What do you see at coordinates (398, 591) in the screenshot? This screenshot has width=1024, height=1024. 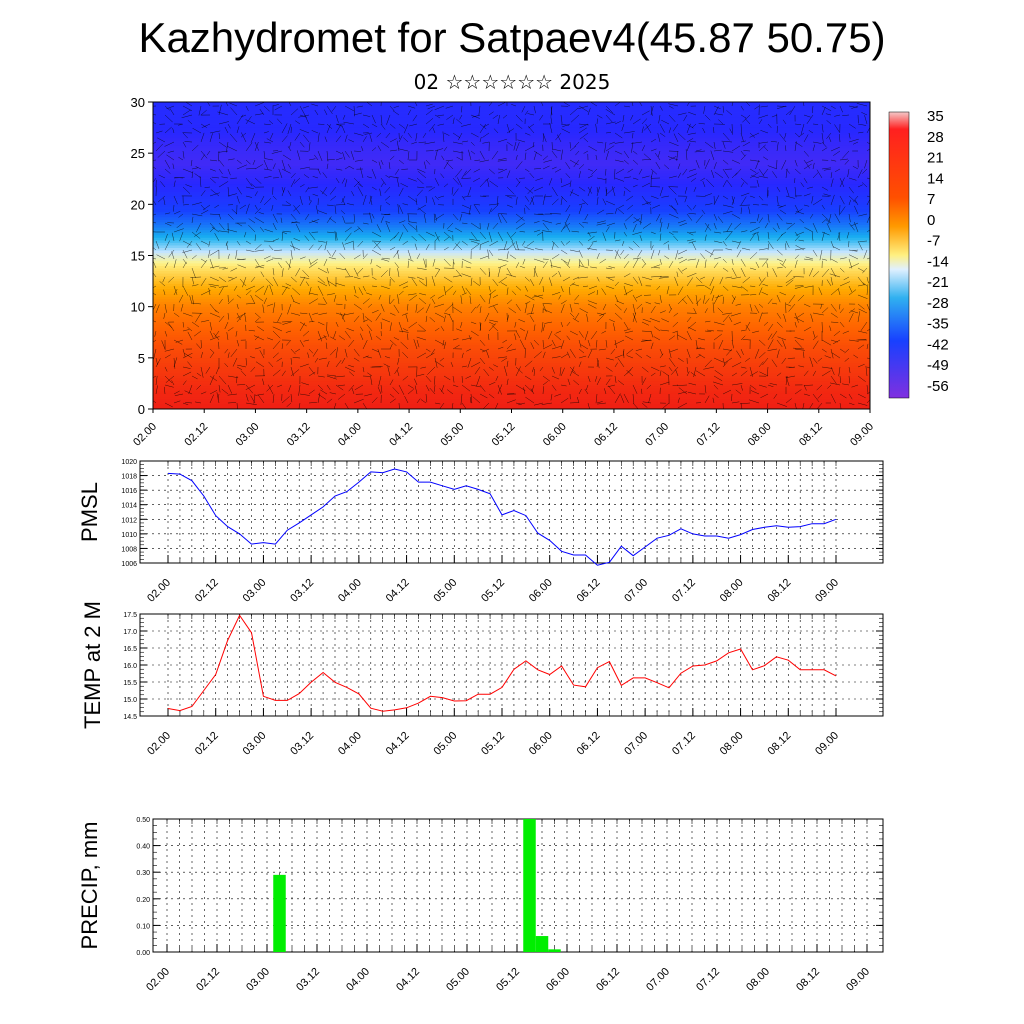 I see `pmsl-xtick-label: 04.12` at bounding box center [398, 591].